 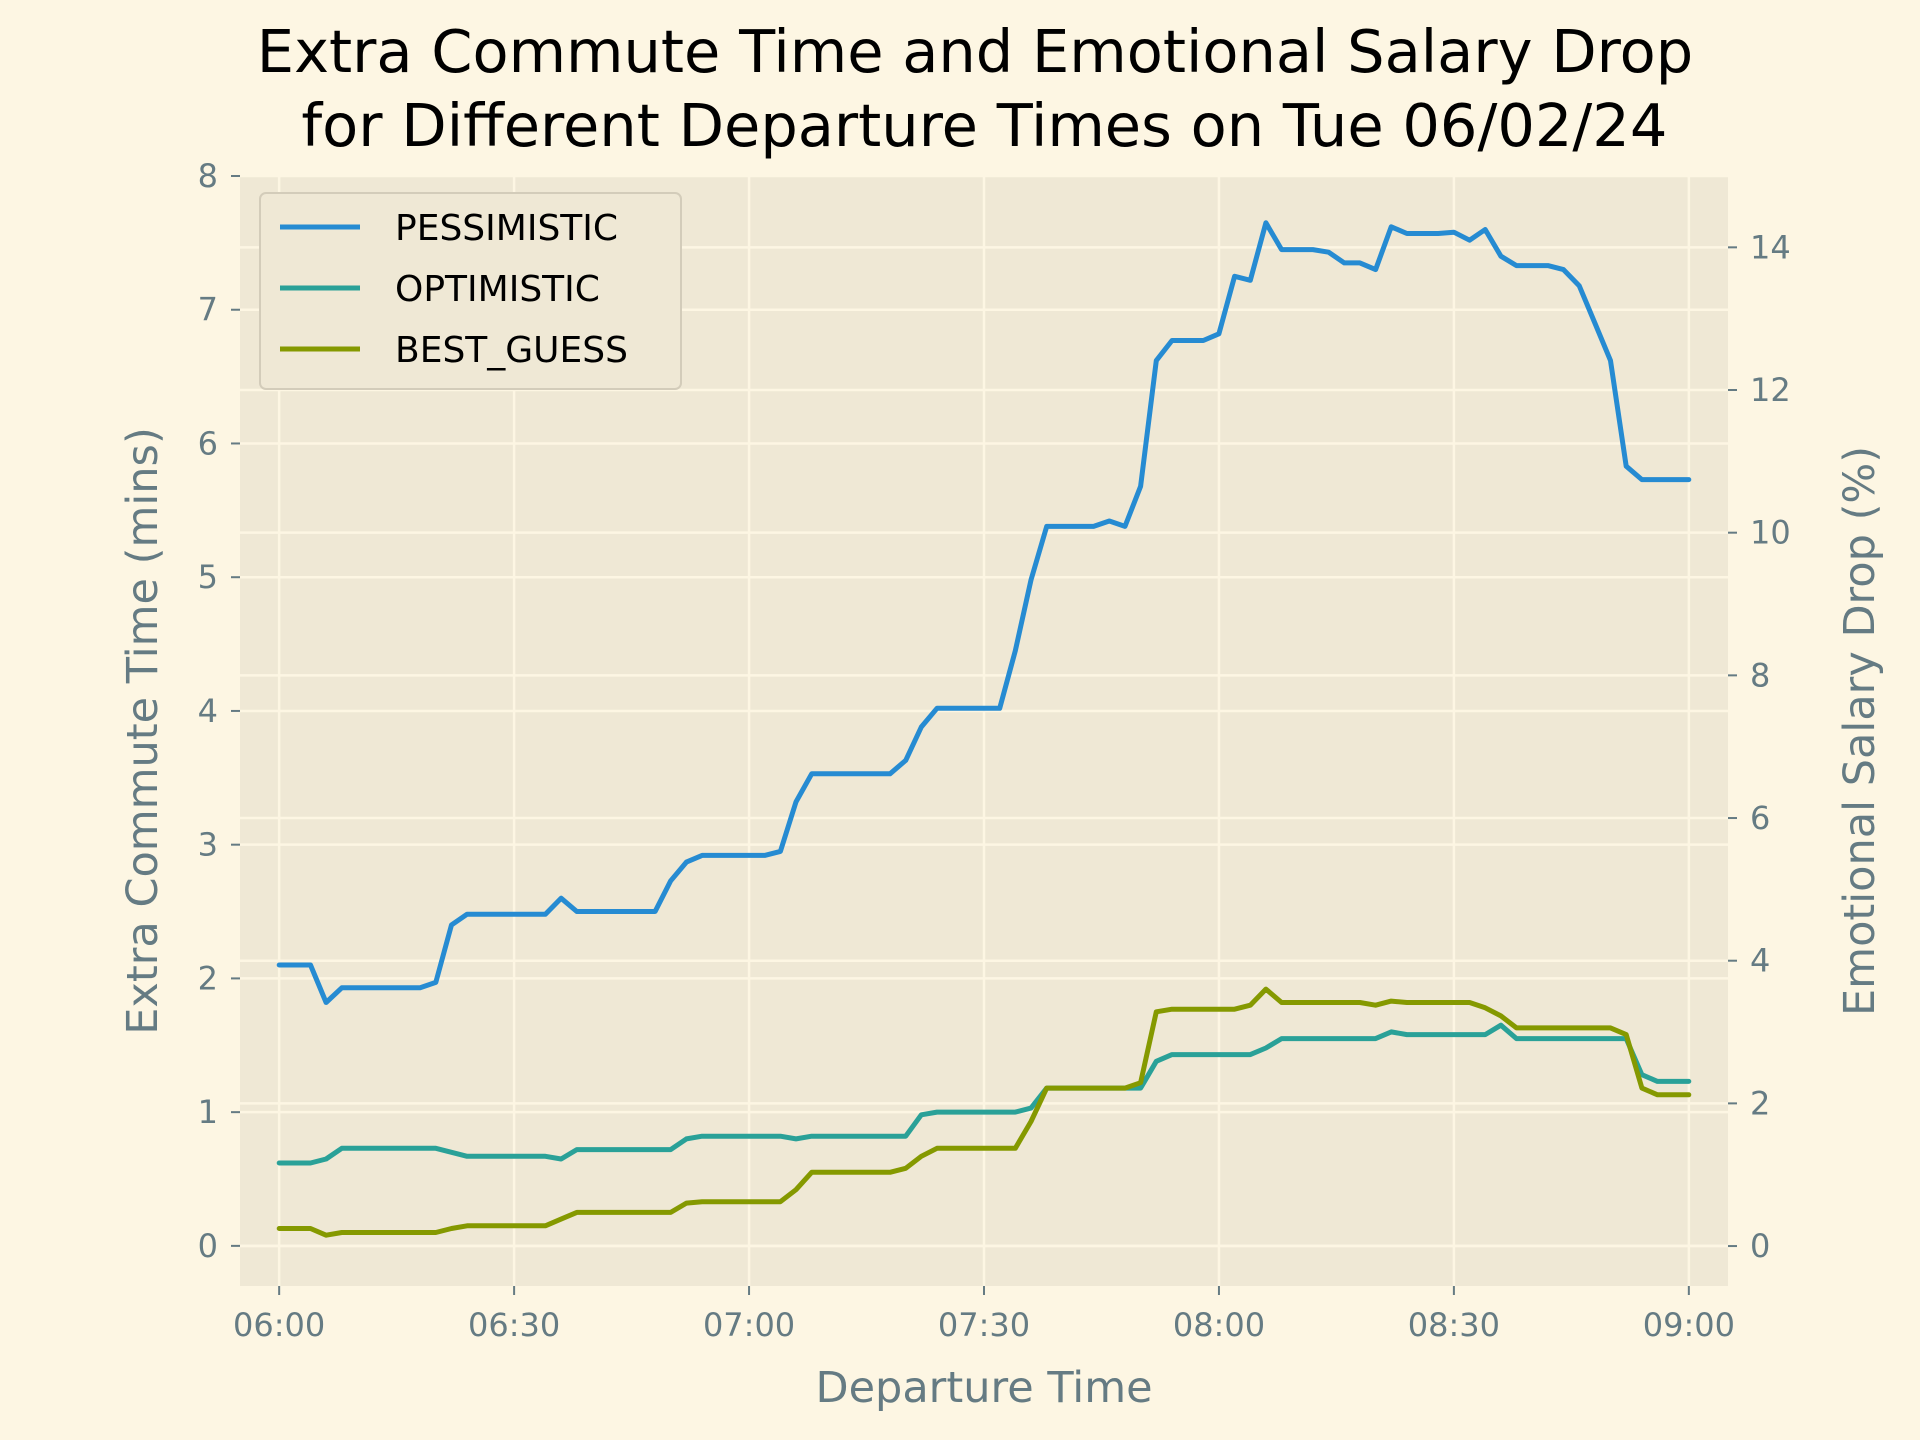 What do you see at coordinates (984, 1325) in the screenshot?
I see `x-tick-label: 07:30` at bounding box center [984, 1325].